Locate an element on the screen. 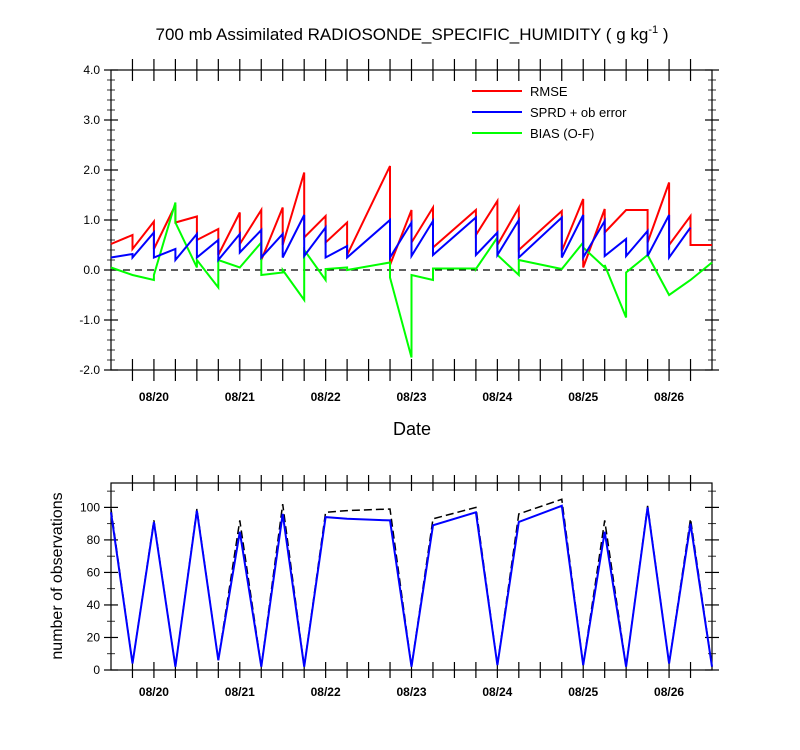 This screenshot has height=750, width=800. y-tick-label: 100 is located at coordinates (90, 507).